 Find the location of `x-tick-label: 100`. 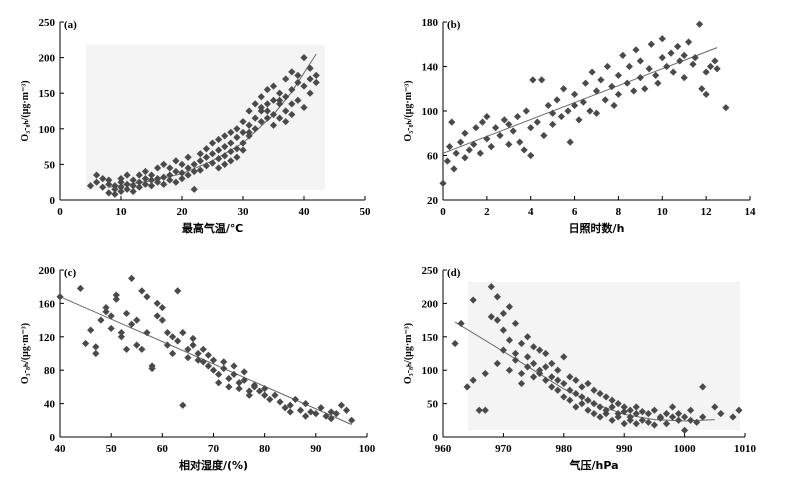

x-tick-label: 100 is located at coordinates (367, 449).